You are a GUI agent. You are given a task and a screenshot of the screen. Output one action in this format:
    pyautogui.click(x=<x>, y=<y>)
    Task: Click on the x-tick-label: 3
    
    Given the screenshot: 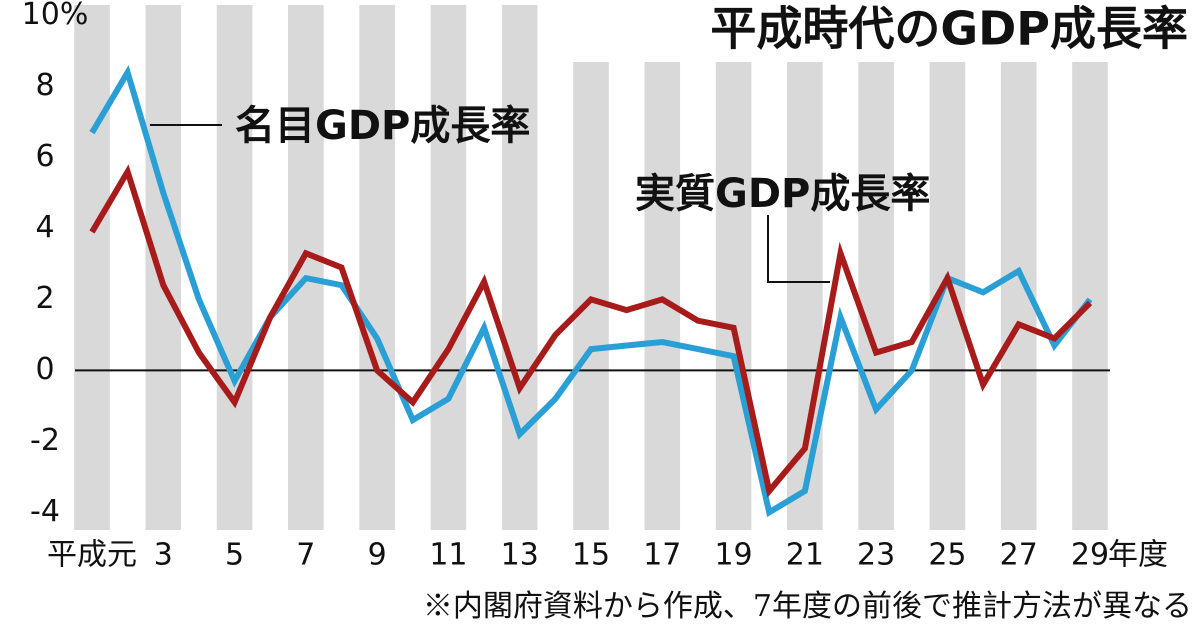 What is the action you would take?
    pyautogui.click(x=163, y=555)
    